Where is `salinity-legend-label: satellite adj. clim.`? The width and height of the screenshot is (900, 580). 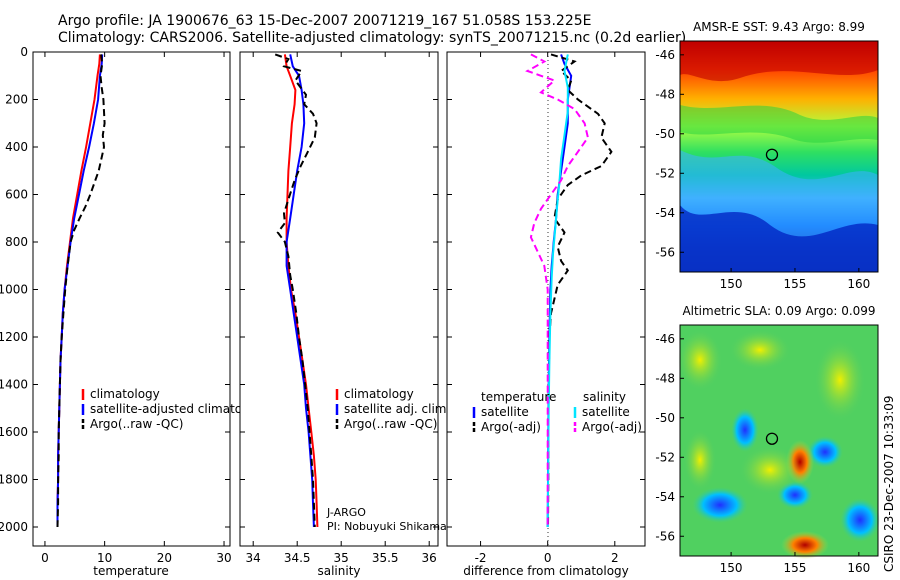
salinity-legend-label: satellite adj. clim. is located at coordinates (397, 409).